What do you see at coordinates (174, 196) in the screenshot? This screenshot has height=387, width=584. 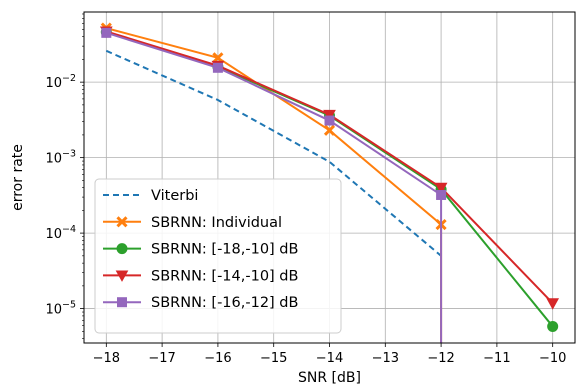 I see `legend-label: Viterbi` at bounding box center [174, 196].